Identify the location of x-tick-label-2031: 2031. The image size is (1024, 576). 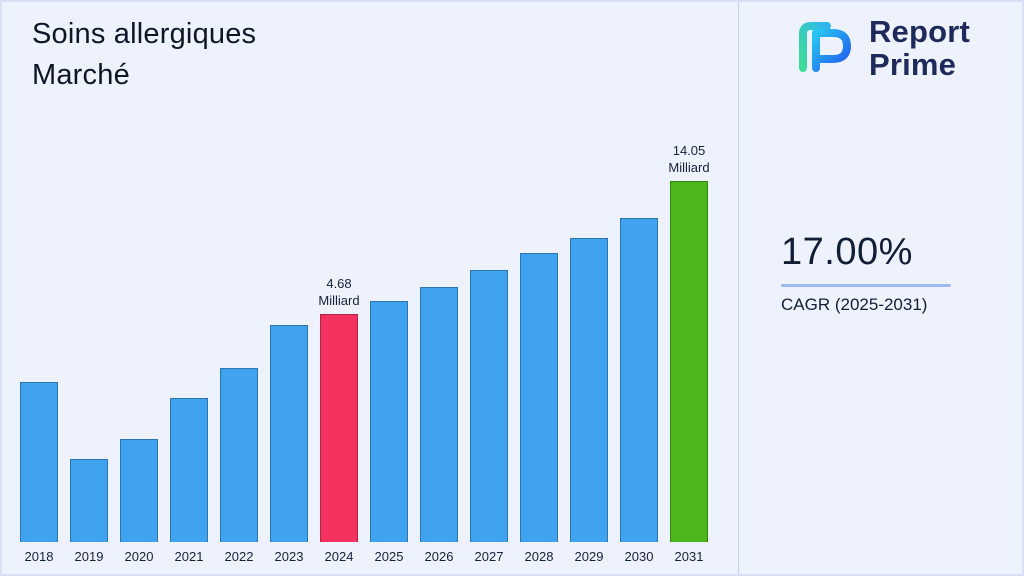
(689, 556).